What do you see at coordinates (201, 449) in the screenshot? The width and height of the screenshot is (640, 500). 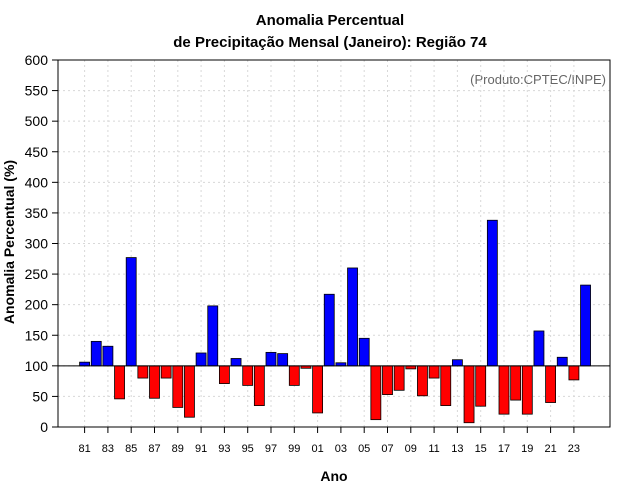 I see `x-tick-label: 91` at bounding box center [201, 449].